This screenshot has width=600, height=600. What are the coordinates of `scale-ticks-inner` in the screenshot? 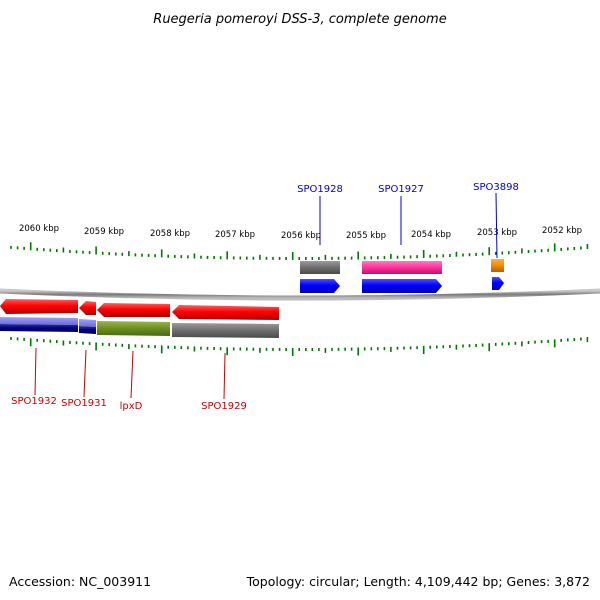 It's located at (299, 346).